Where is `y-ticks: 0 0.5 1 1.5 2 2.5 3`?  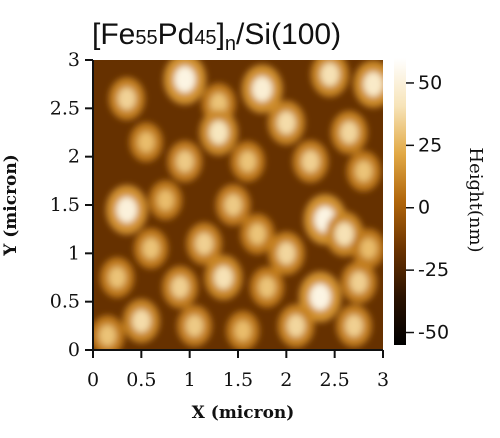
y-ticks: 0 0.5 1 1.5 2 2.5 3 is located at coordinates (71, 205).